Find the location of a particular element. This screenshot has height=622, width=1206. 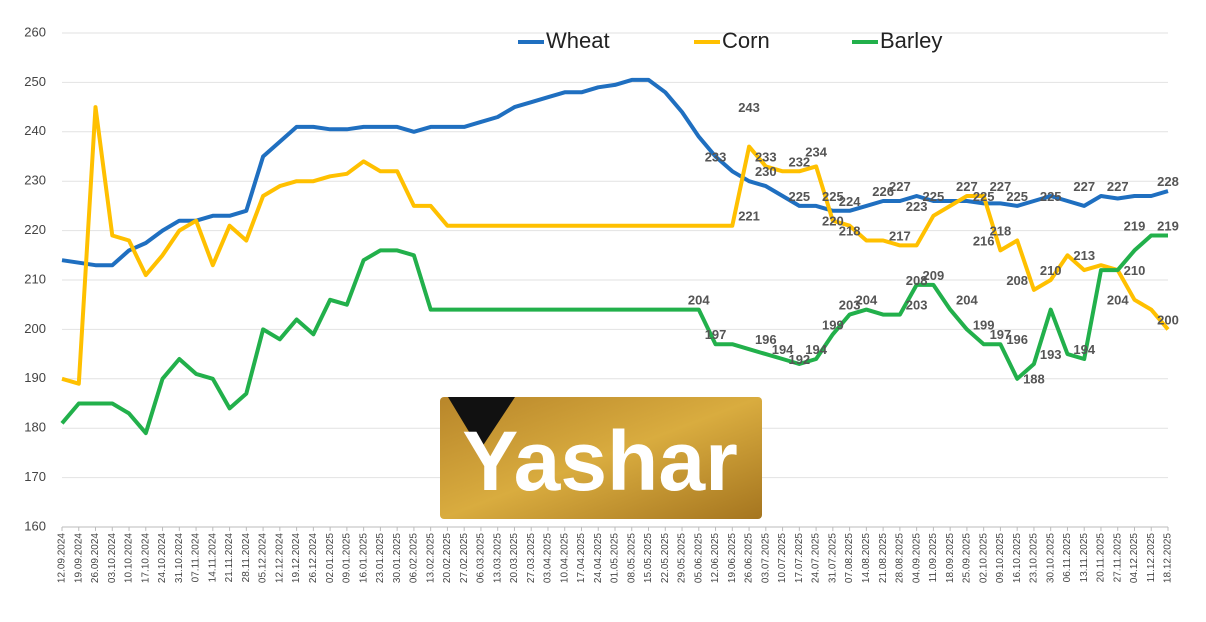

legend: Wheat Corn Barley is located at coordinates (730, 40).